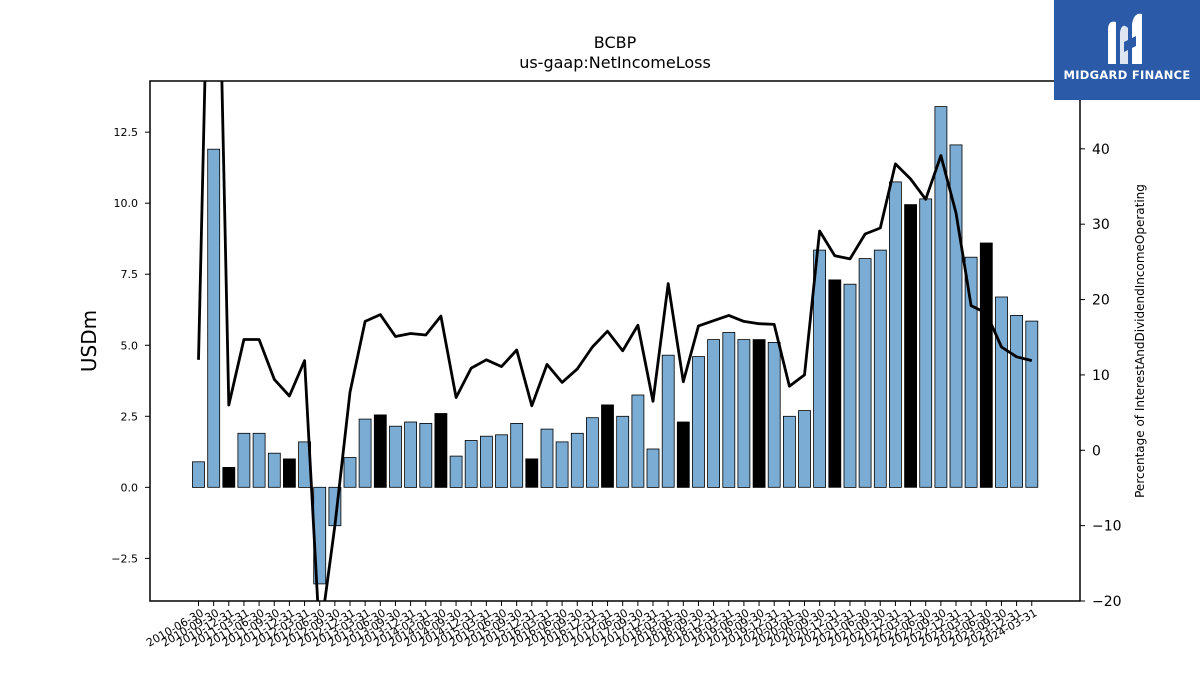 The image size is (1200, 675). What do you see at coordinates (615, 62) in the screenshot?
I see `chart-subtitle: us-gaap:NetIncomeLoss` at bounding box center [615, 62].